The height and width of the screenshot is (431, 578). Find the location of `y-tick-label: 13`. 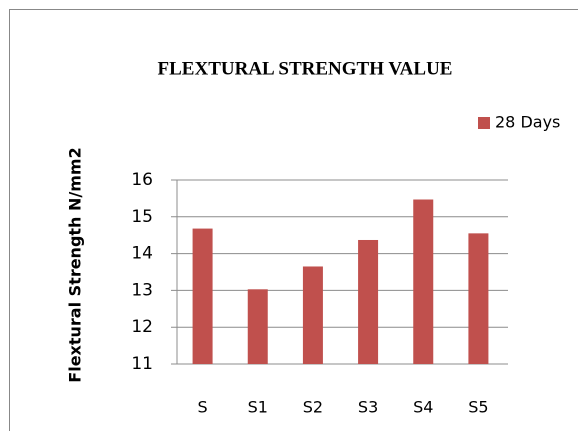

y-tick-label: 13 is located at coordinates (142, 290).